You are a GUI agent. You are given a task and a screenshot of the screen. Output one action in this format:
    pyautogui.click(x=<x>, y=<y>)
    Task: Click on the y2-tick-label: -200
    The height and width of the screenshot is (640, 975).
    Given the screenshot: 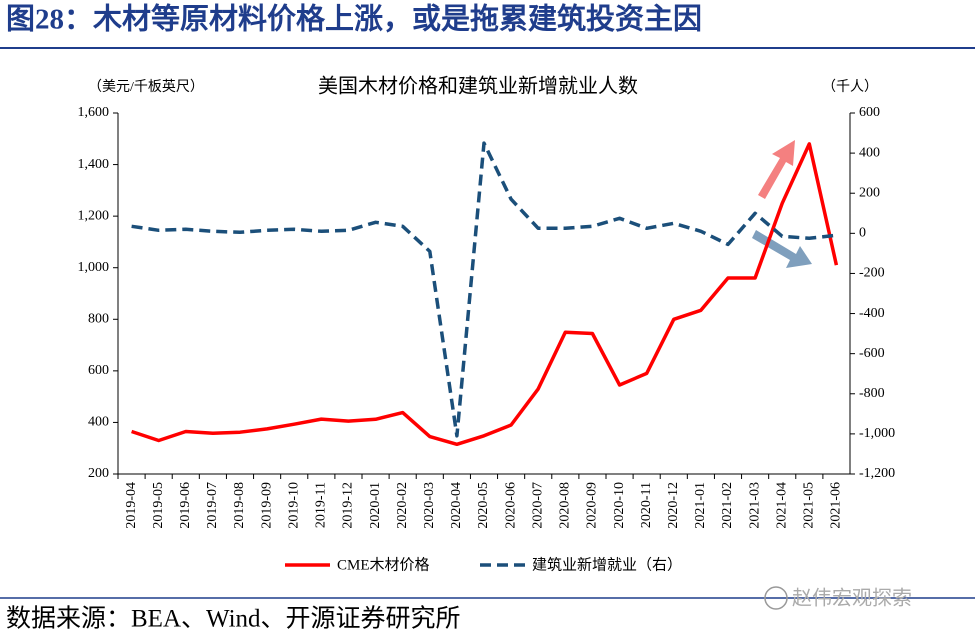 What is the action you would take?
    pyautogui.click(x=872, y=273)
    